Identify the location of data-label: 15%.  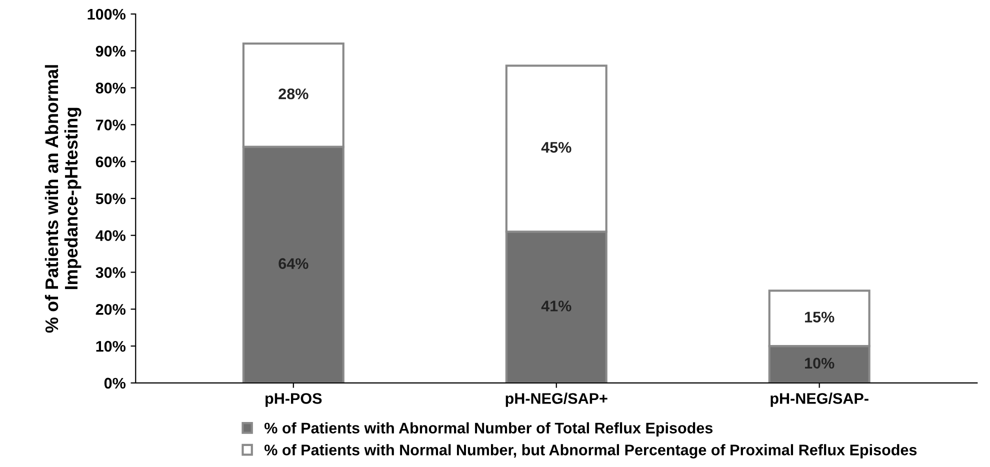
(819, 317).